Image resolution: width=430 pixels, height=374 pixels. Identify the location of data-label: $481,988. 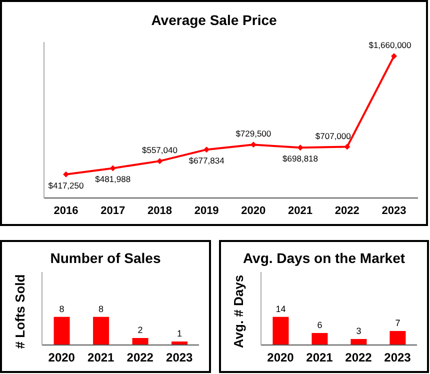
(113, 179).